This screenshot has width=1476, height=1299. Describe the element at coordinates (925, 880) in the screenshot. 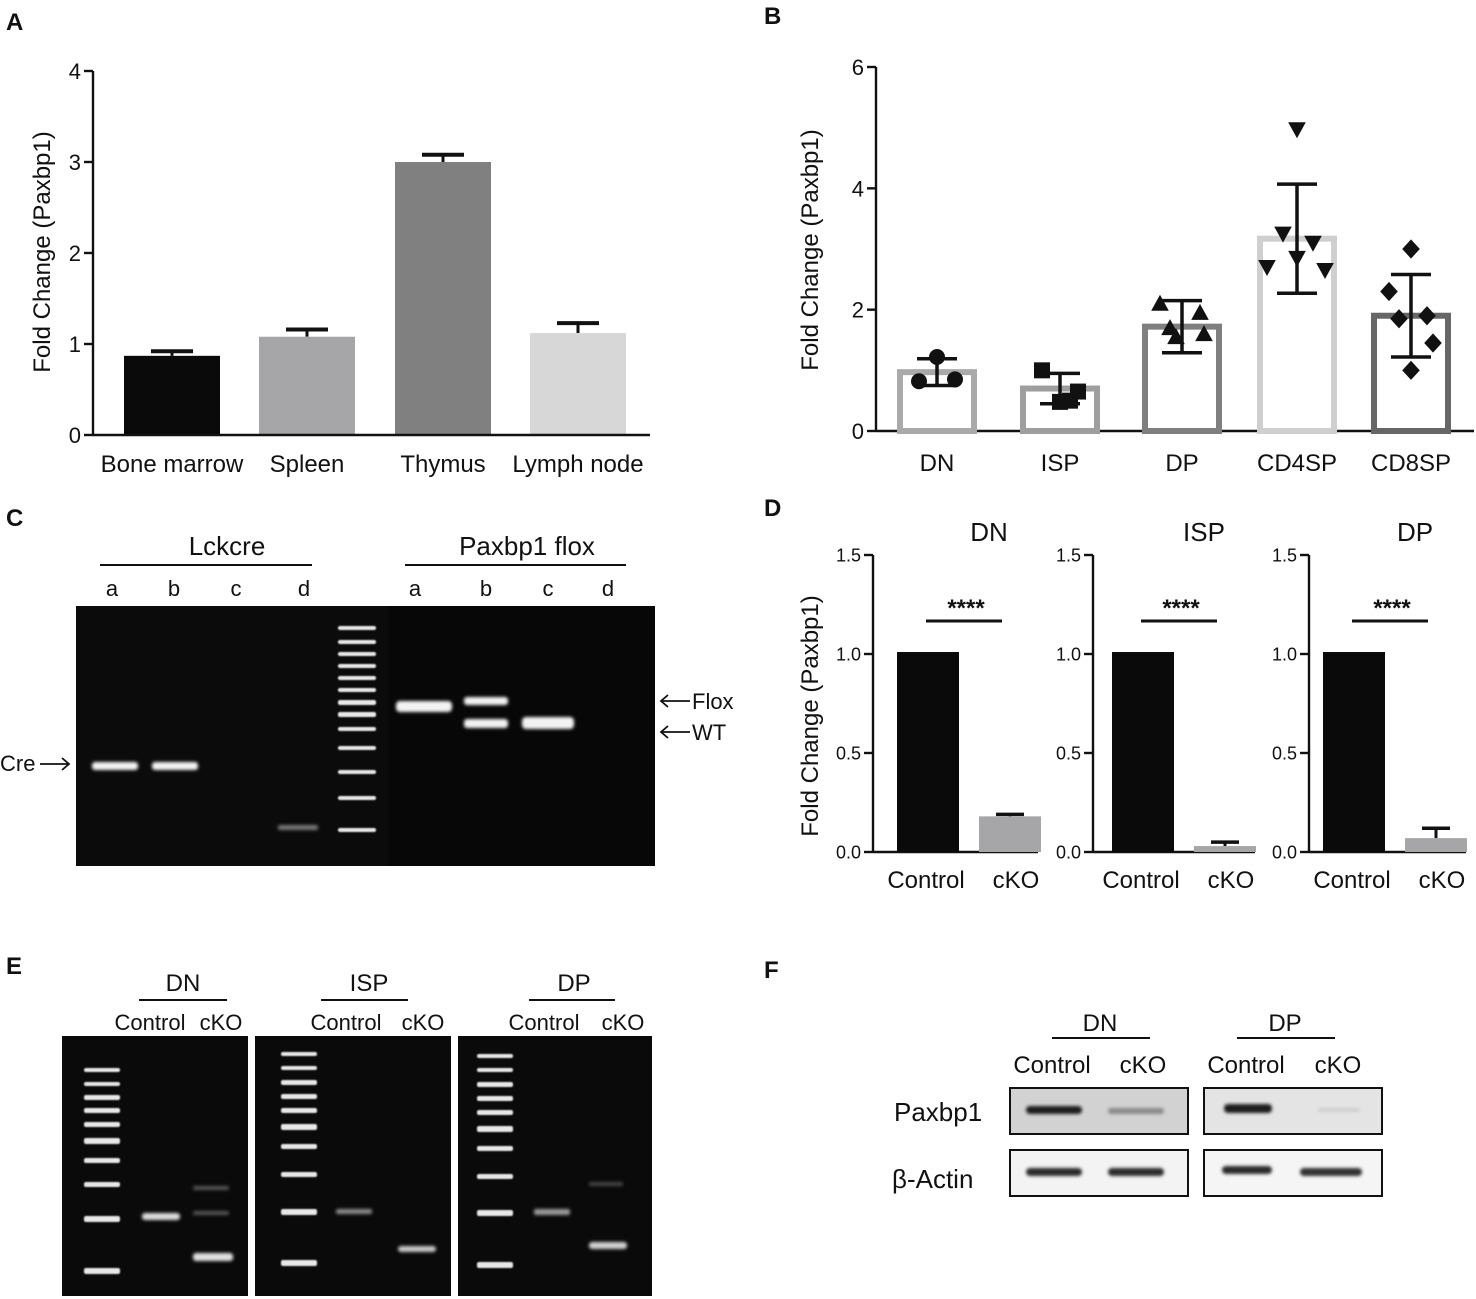

I see `x-tick-label: Control` at that location.